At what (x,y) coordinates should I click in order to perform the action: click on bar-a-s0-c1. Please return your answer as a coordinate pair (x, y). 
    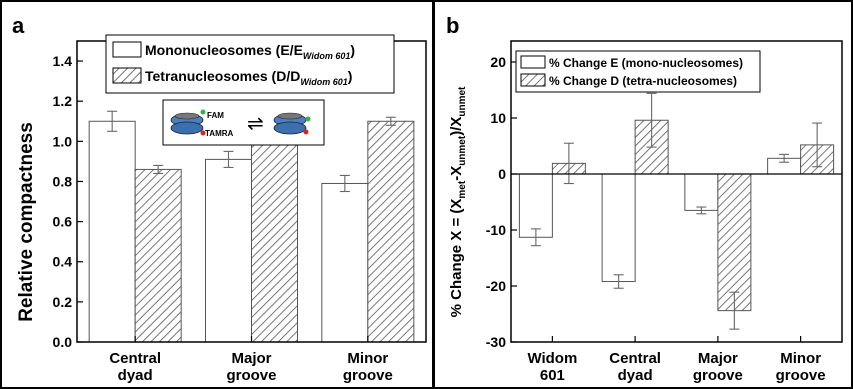
    Looking at the image, I should click on (228, 250).